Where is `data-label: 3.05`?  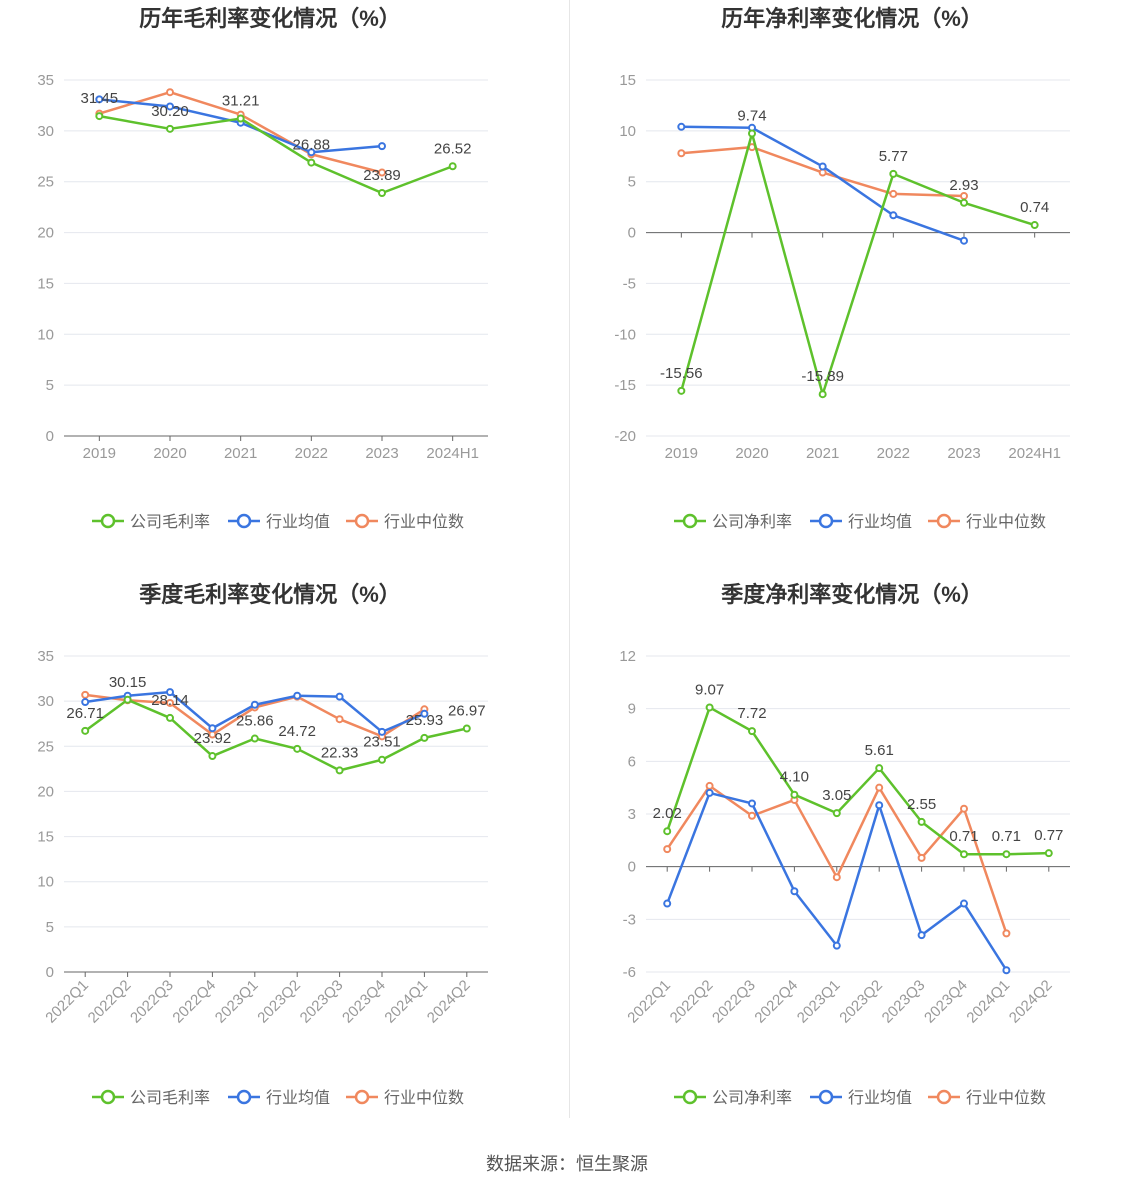
data-label: 3.05 is located at coordinates (836, 795).